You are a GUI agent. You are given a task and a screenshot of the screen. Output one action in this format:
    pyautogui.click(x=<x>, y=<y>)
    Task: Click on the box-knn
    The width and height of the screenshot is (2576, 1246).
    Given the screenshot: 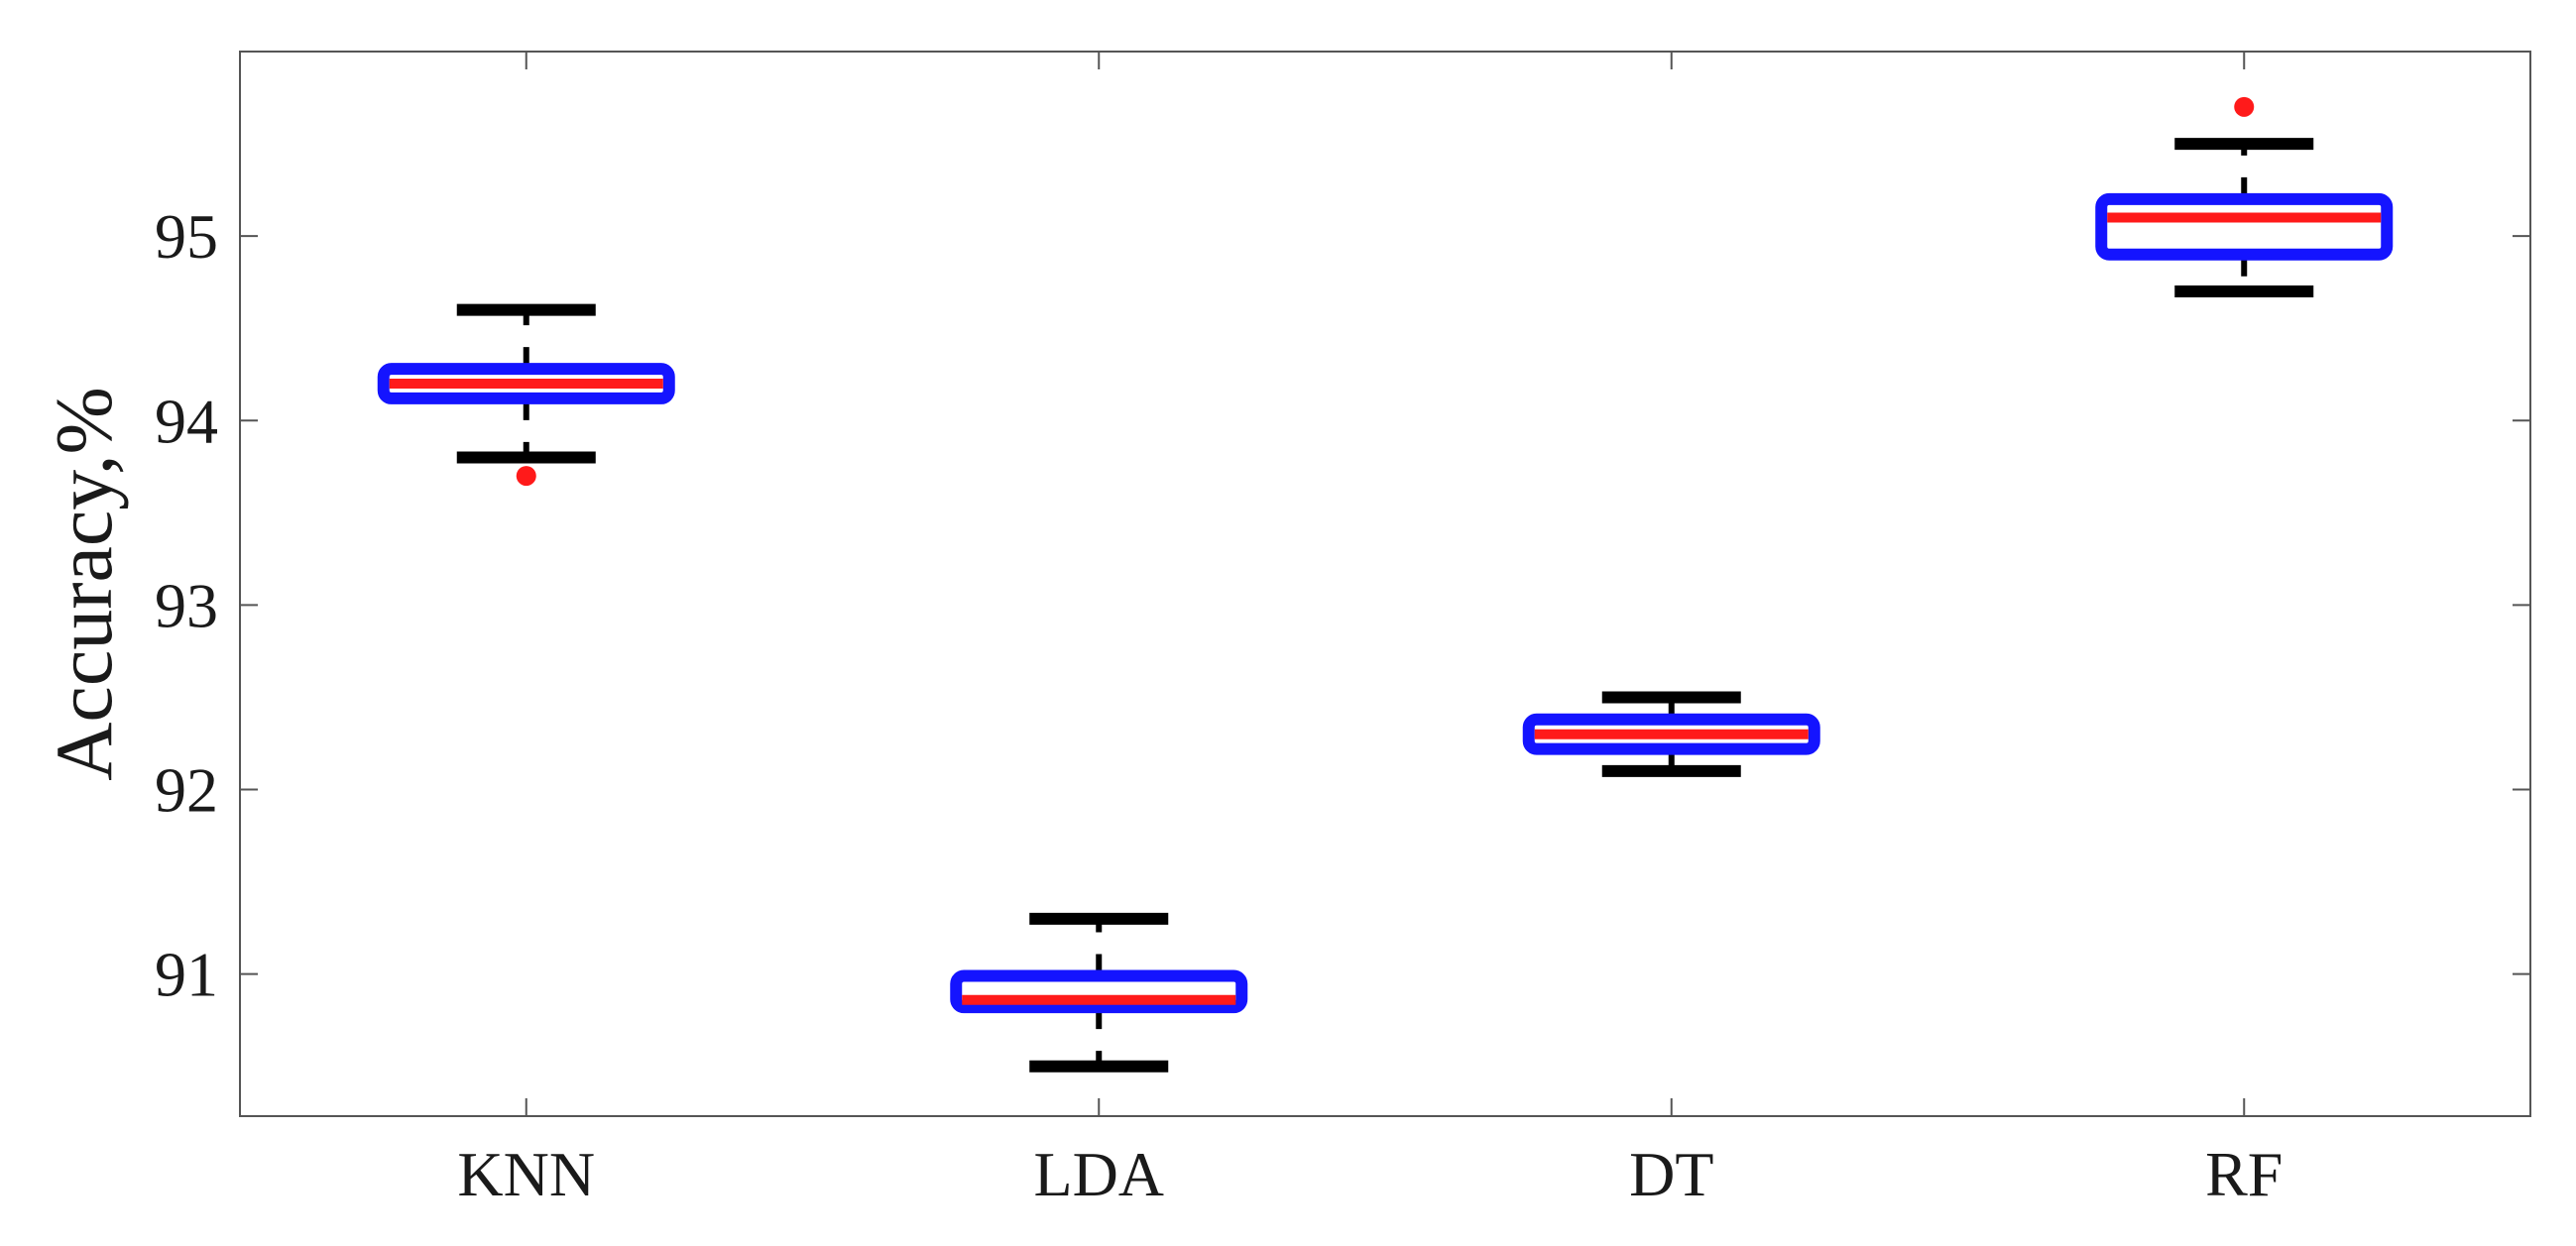 What is the action you would take?
    pyautogui.click(x=526, y=395)
    